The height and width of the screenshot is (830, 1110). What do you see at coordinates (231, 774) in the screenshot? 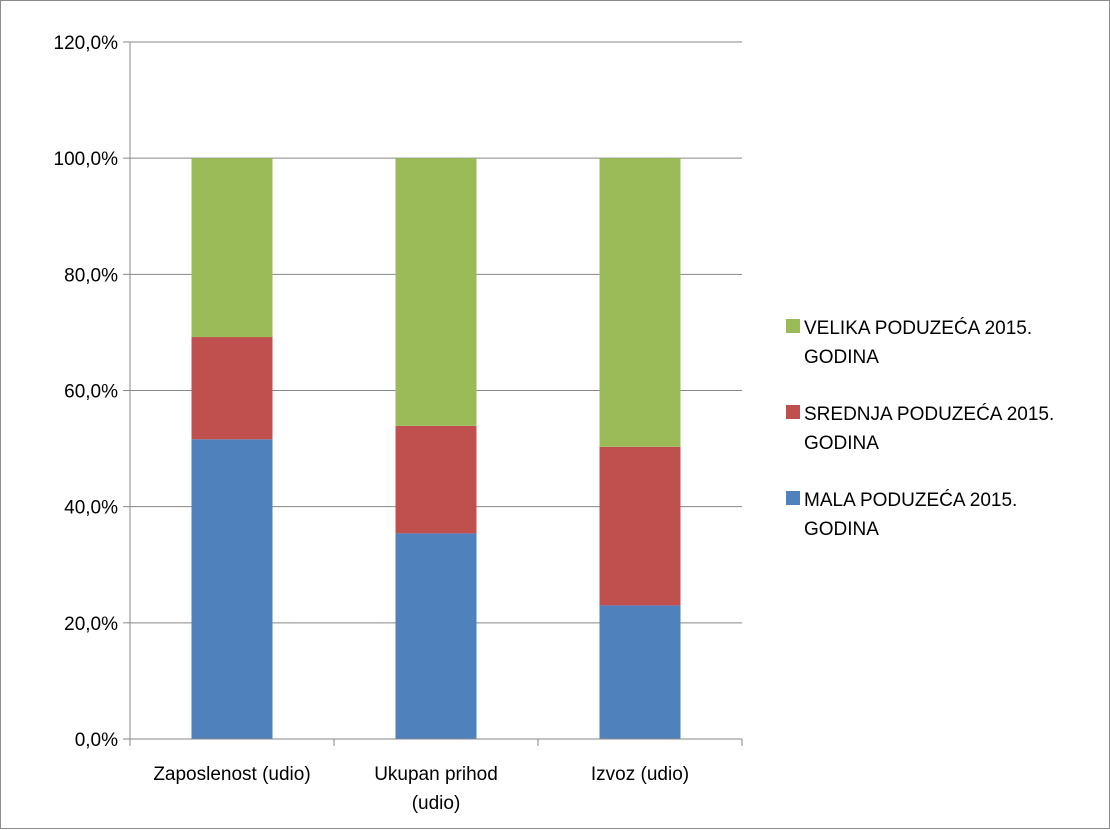
I see `category-label: Zaposlenost (udio)` at bounding box center [231, 774].